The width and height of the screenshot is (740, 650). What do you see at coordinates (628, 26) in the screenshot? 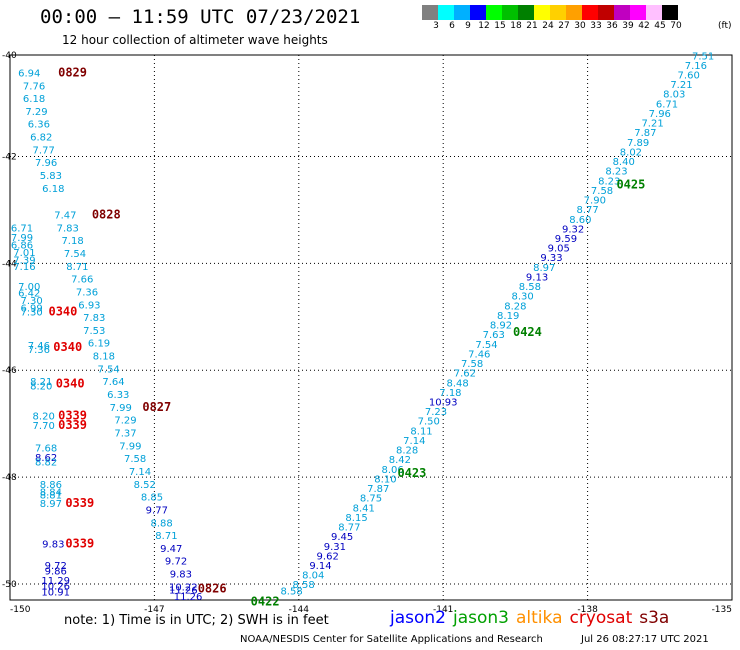
I see `color-scale-label: 39` at bounding box center [628, 26].